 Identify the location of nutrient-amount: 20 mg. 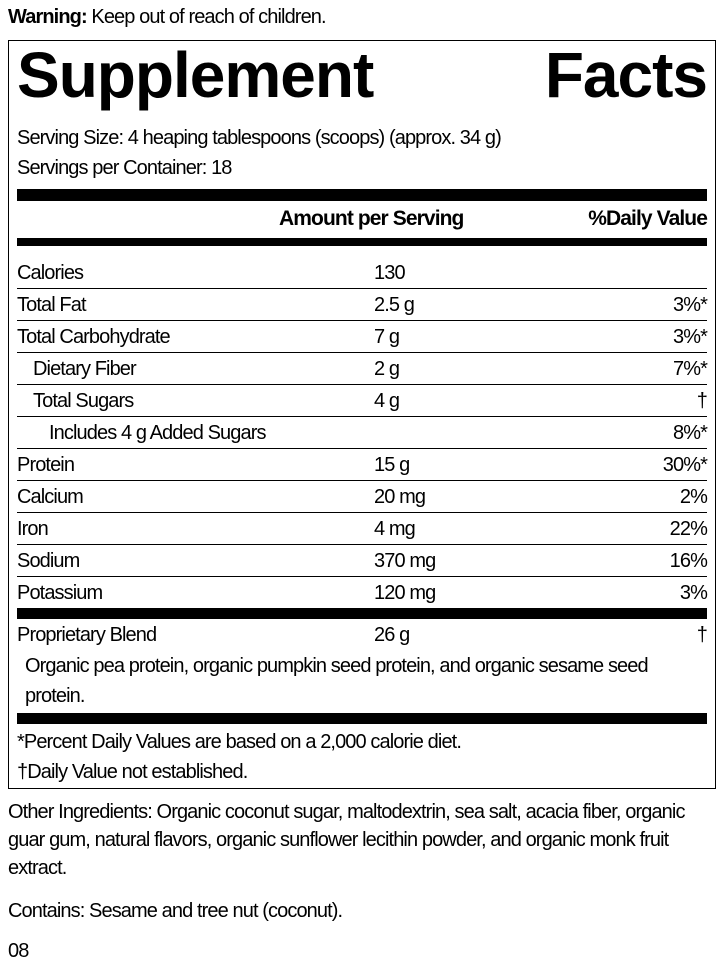
(400, 497).